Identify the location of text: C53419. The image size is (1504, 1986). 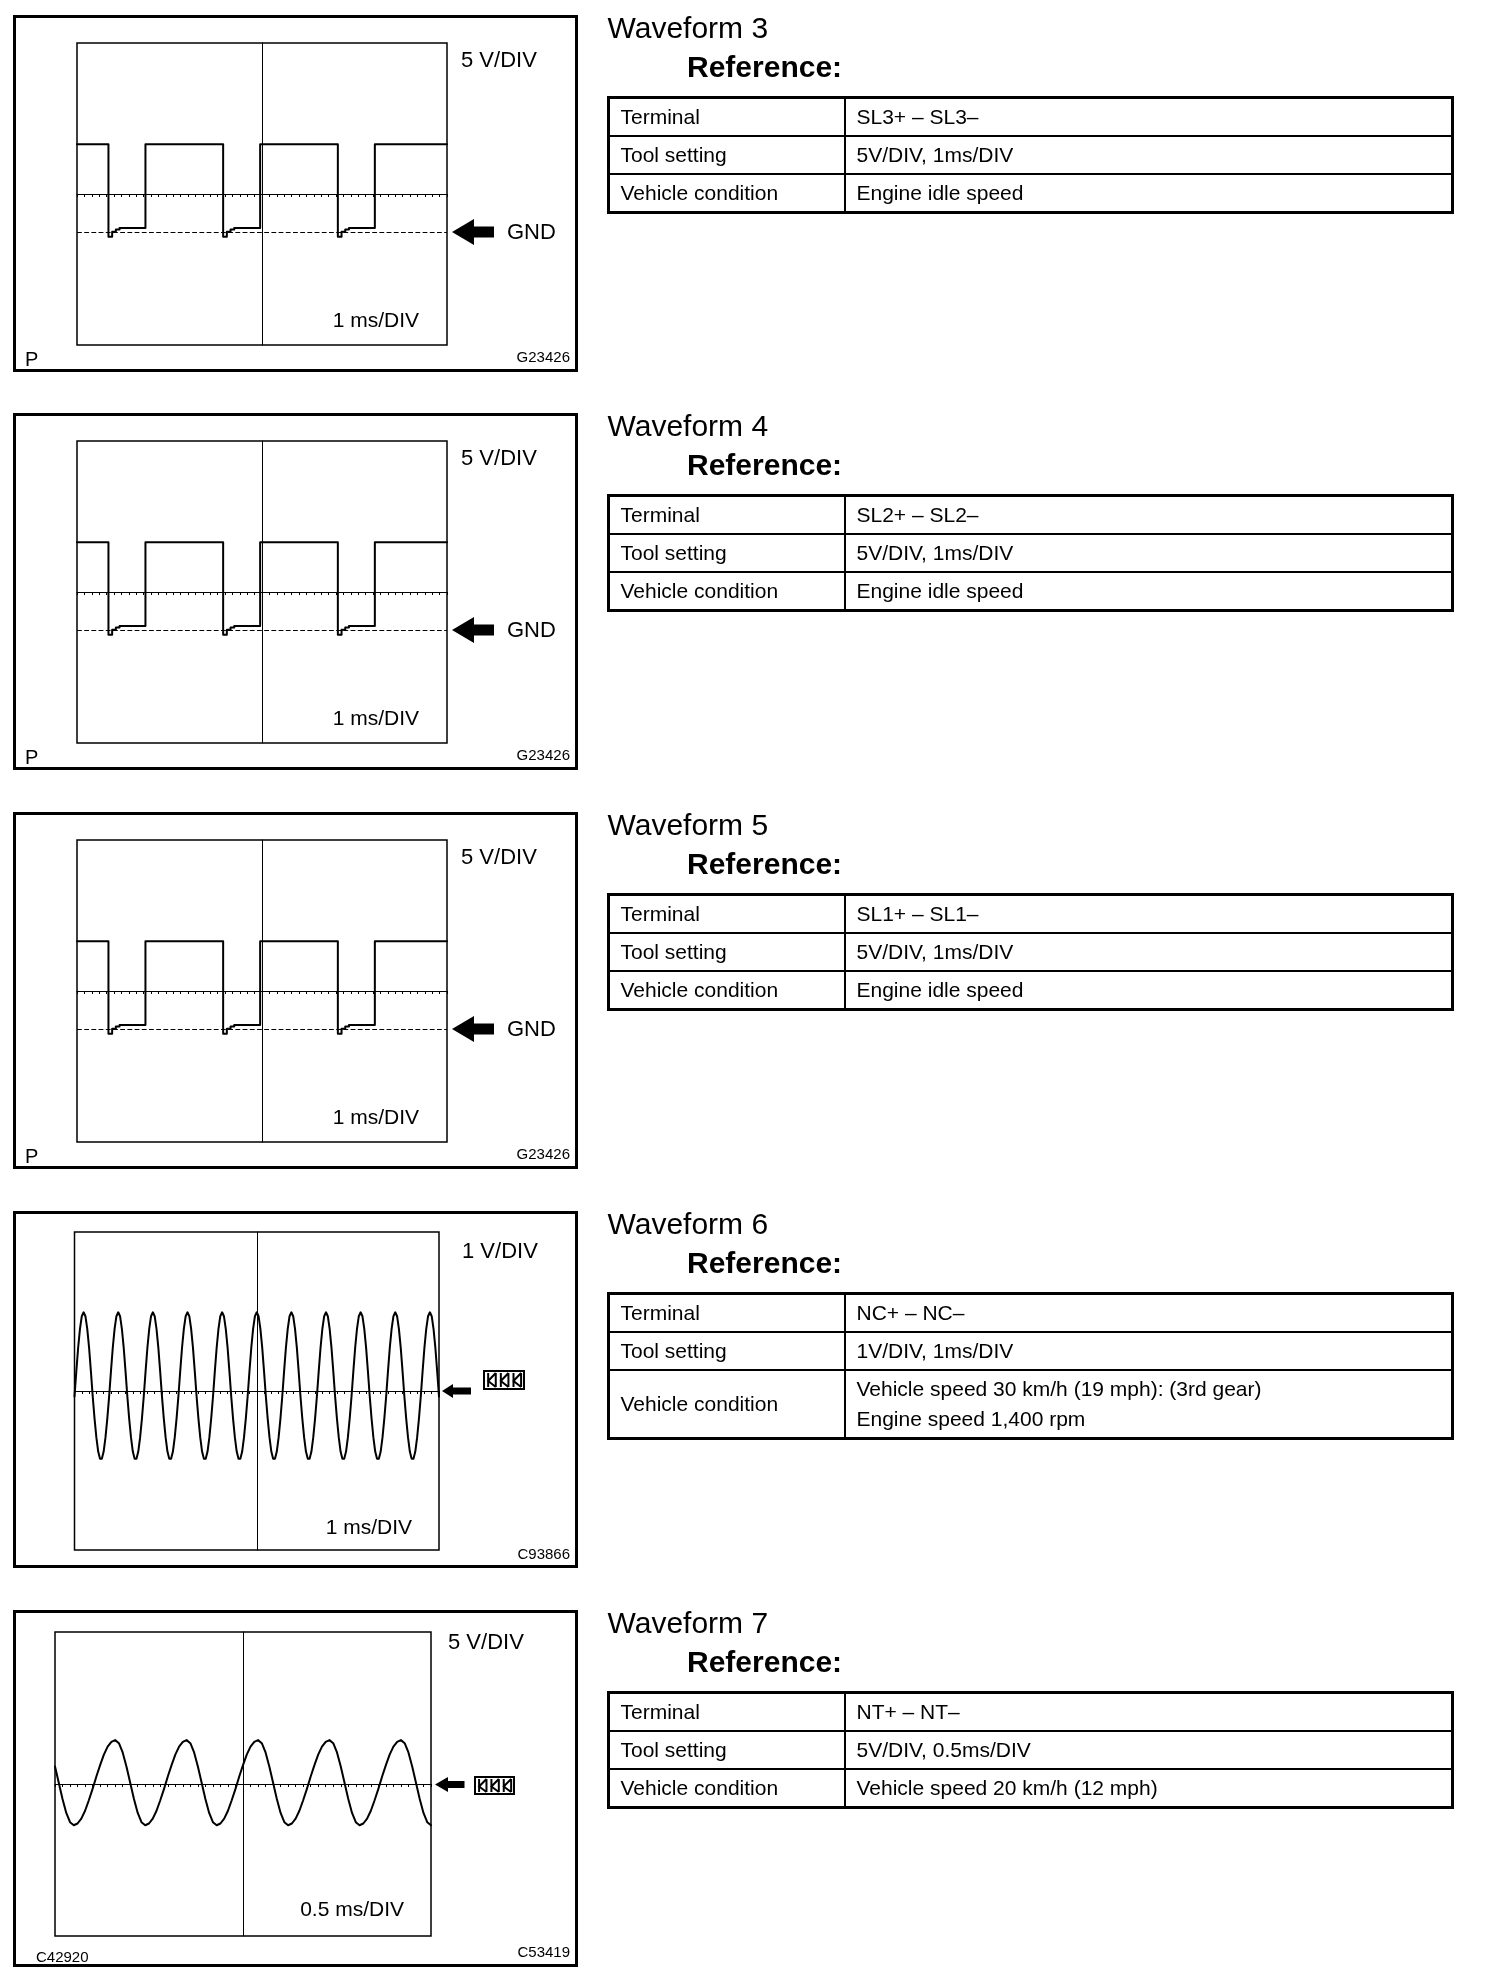
(543, 1951).